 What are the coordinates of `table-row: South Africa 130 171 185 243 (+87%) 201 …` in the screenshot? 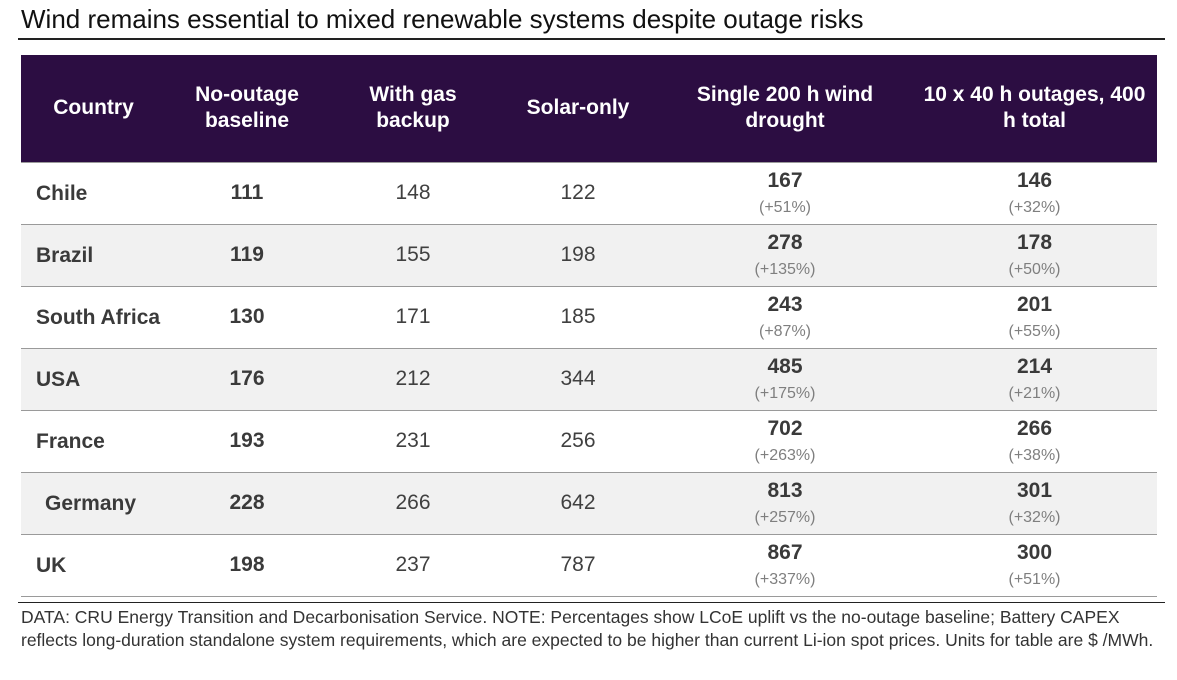 It's located at (589, 317).